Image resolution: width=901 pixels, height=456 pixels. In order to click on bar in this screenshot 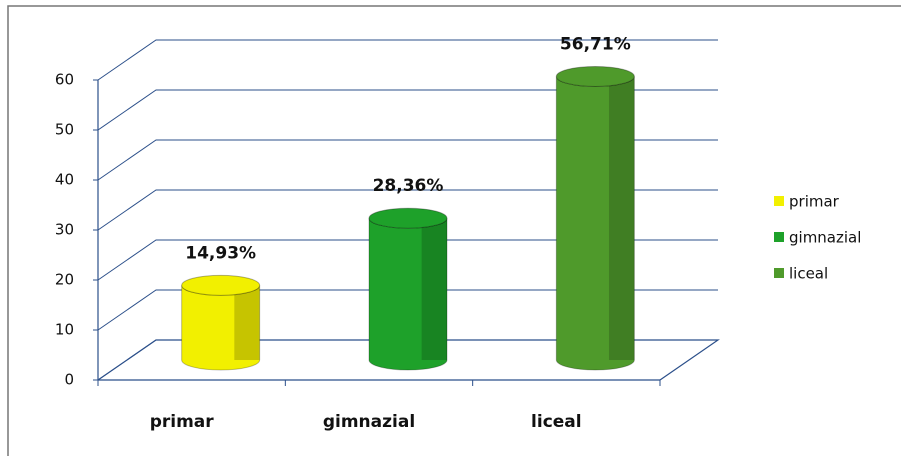, I will do `click(595, 223)`.